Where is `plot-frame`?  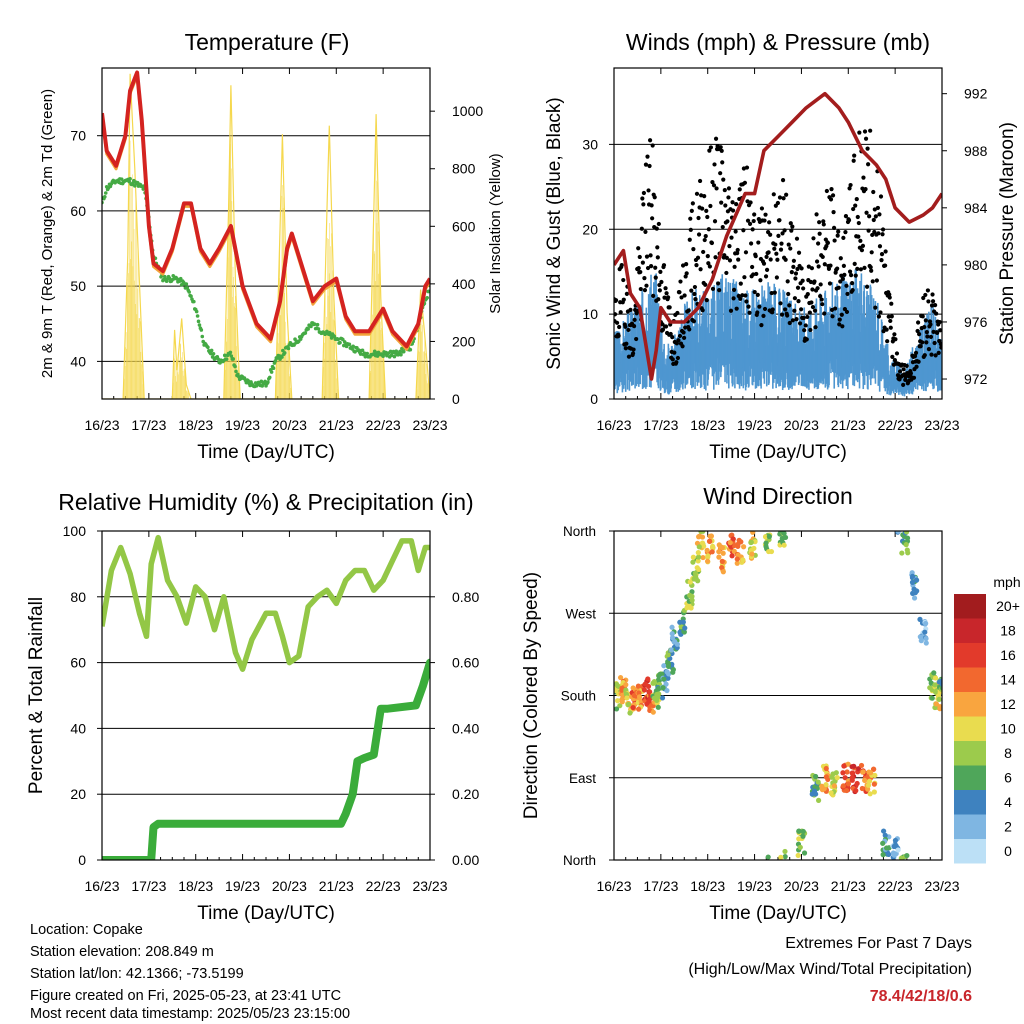 plot-frame is located at coordinates (266, 233).